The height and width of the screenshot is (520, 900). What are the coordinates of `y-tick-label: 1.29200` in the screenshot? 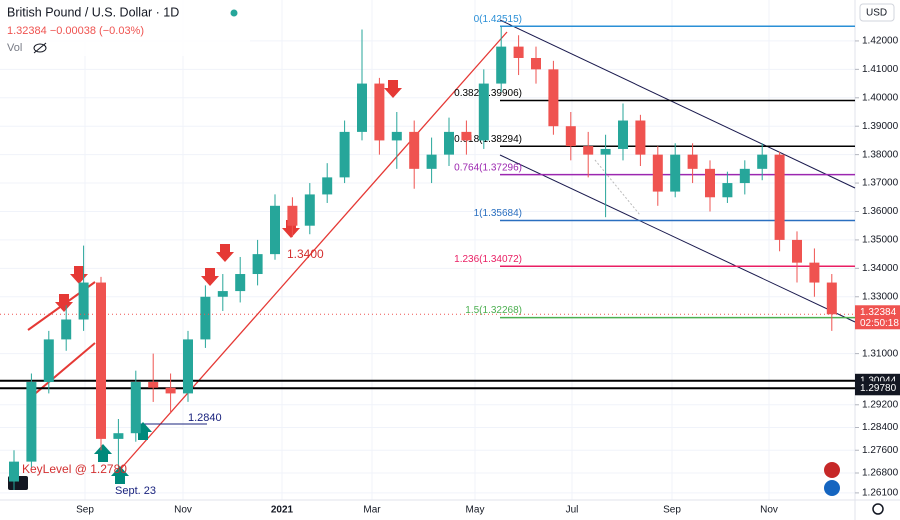 It's located at (880, 404).